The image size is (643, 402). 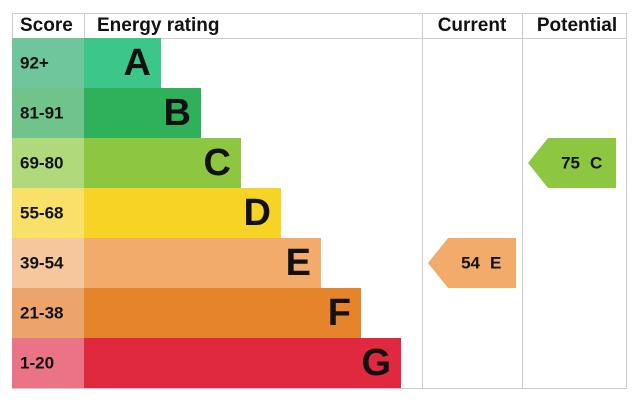 I want to click on score-label: 55-68, so click(x=41, y=212).